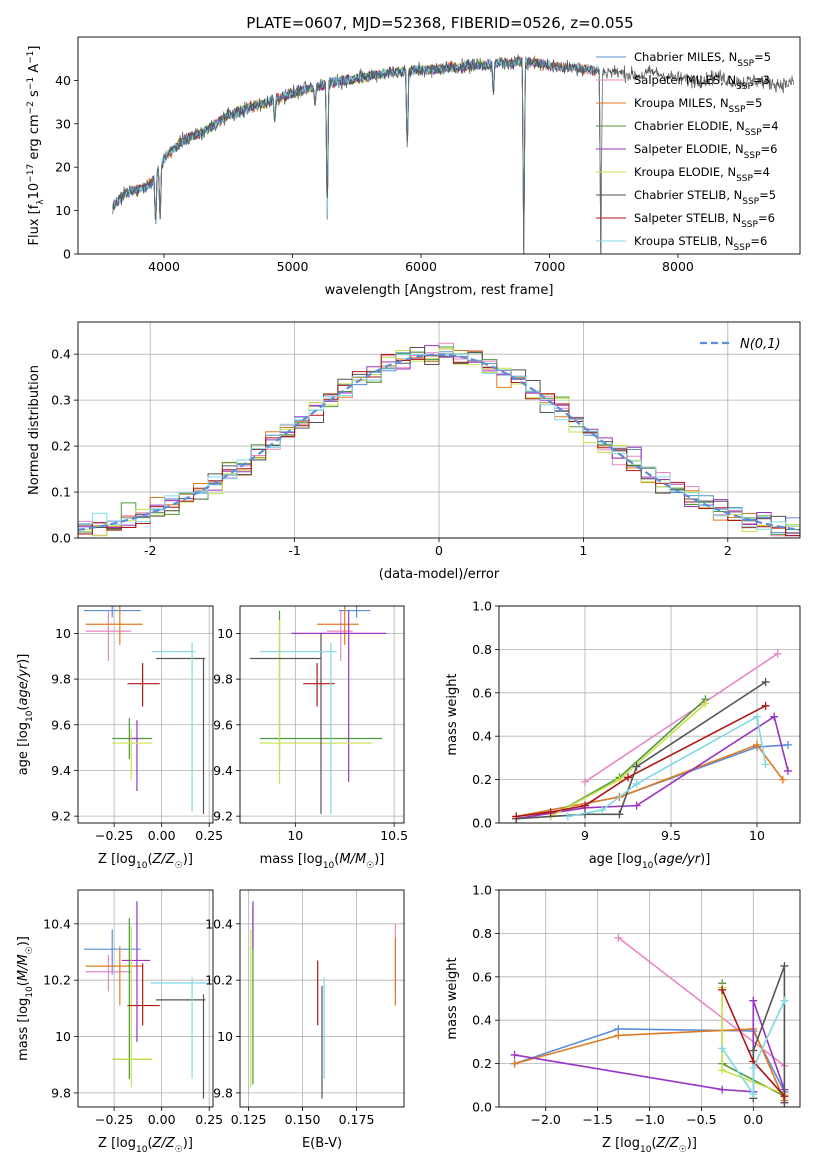 The image size is (819, 1170). I want to click on weight-vs-Z-ytick-label: 1.0, so click(482, 890).